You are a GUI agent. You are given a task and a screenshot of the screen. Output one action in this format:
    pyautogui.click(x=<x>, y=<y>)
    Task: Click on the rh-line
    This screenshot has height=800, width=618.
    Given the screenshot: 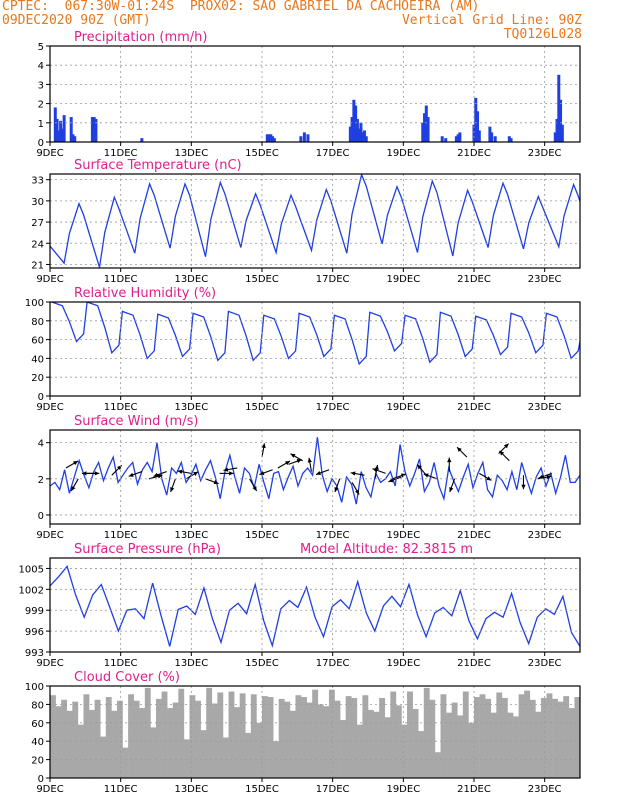 What is the action you would take?
    pyautogui.click(x=315, y=334)
    